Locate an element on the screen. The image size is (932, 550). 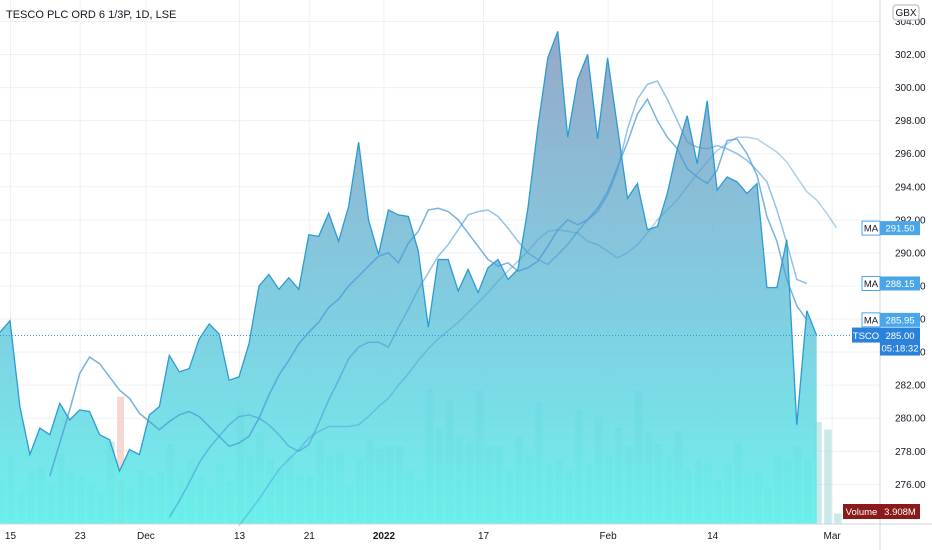
volume-tag-value: 3.908M is located at coordinates (900, 512).